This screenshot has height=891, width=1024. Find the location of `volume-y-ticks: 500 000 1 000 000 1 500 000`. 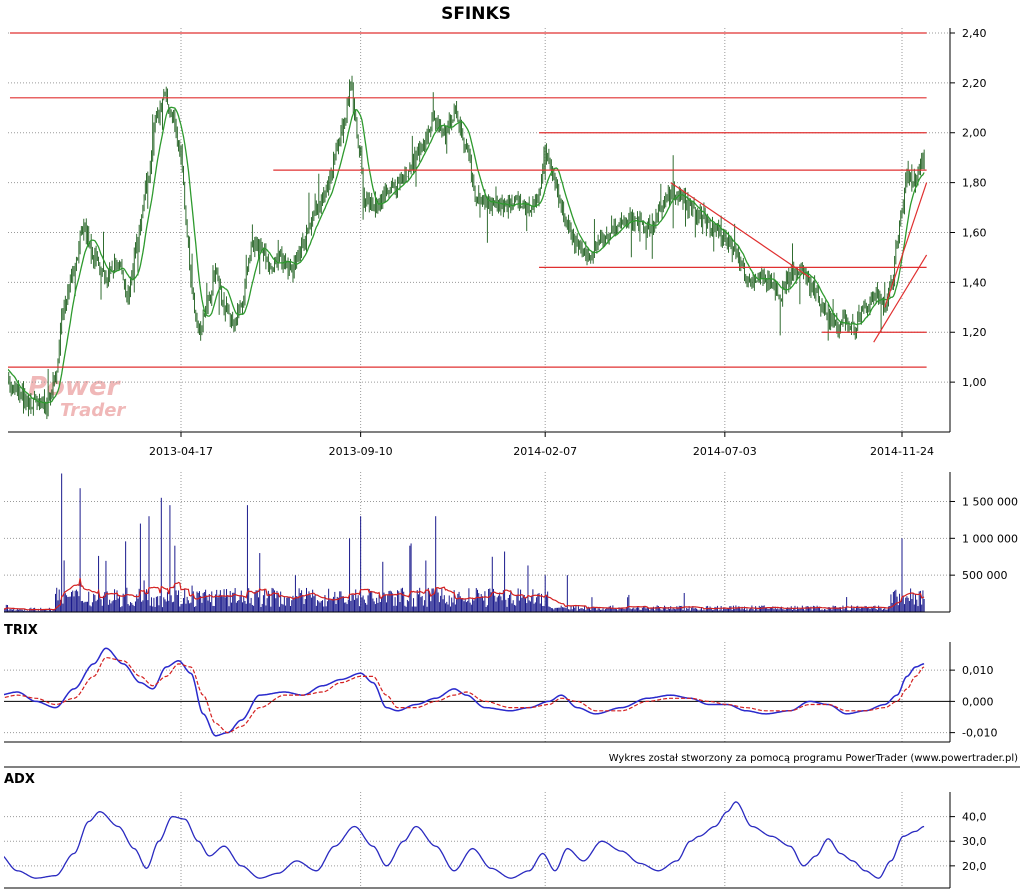

volume-y-ticks: 500 000 1 000 000 1 500 000 is located at coordinates (984, 538).